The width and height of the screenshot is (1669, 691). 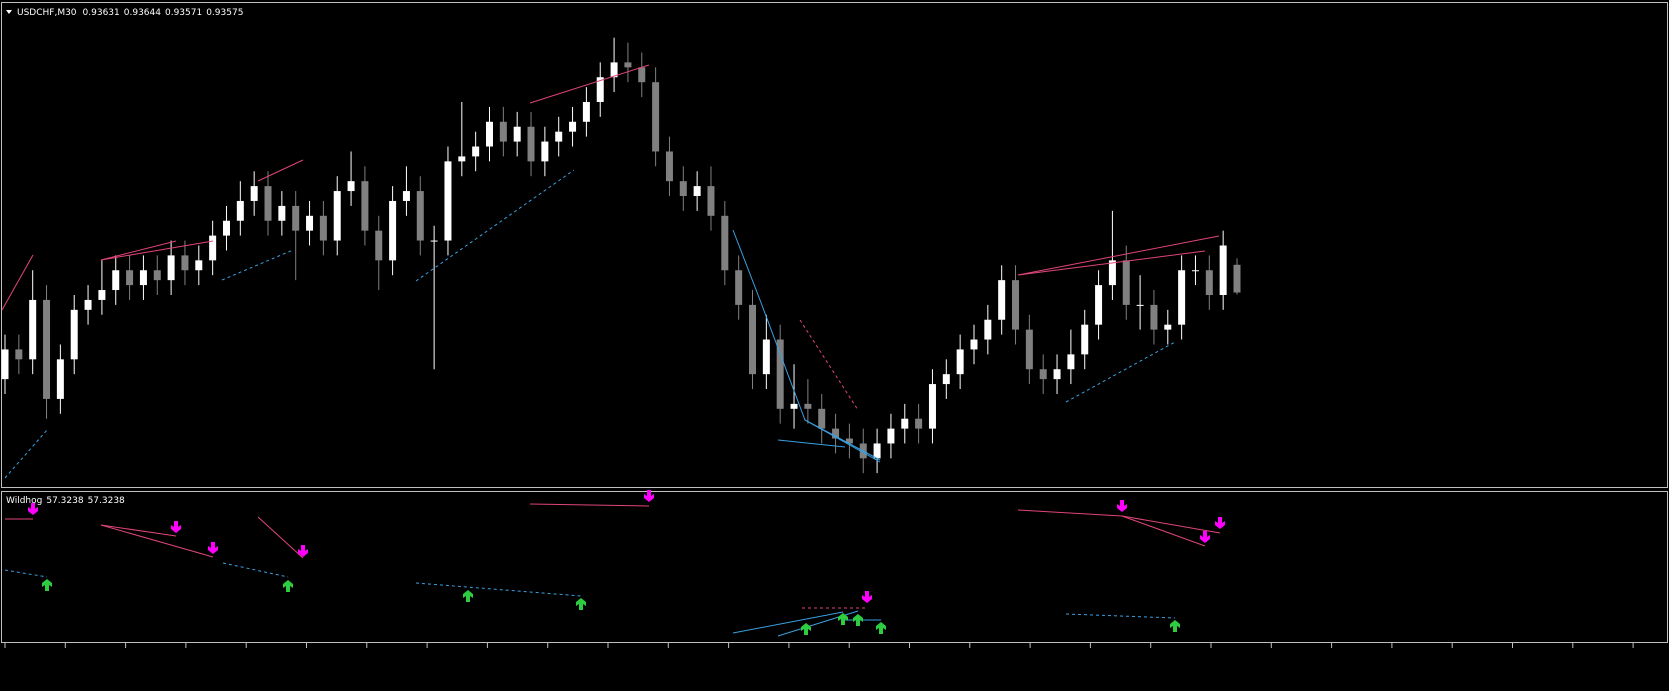 I want to click on close: 0.93575, so click(x=224, y=13).